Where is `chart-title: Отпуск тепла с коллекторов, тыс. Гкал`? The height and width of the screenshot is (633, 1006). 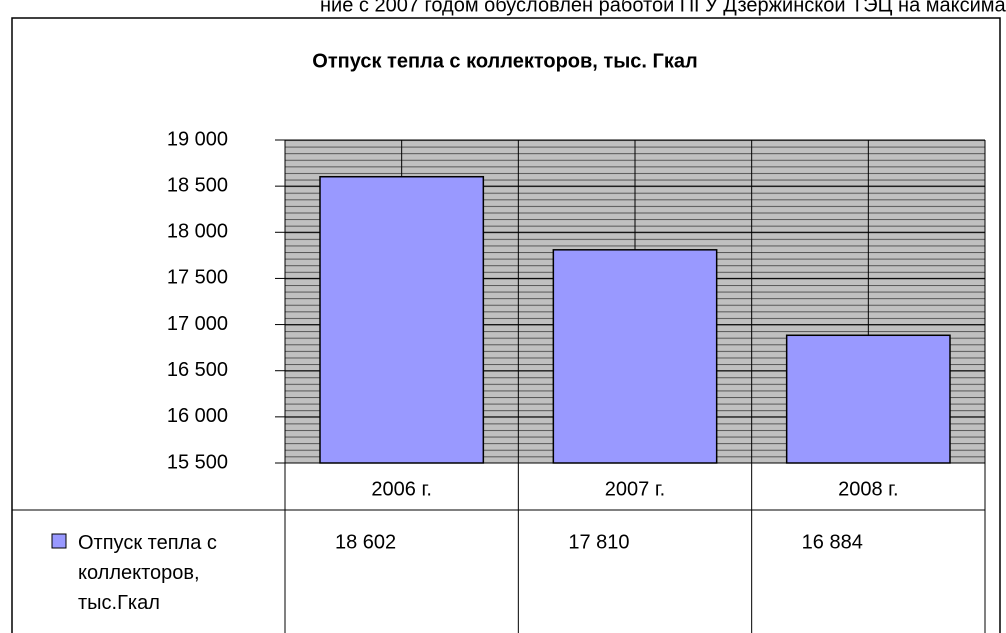 chart-title: Отпуск тепла с коллекторов, тыс. Гкал is located at coordinates (504, 61).